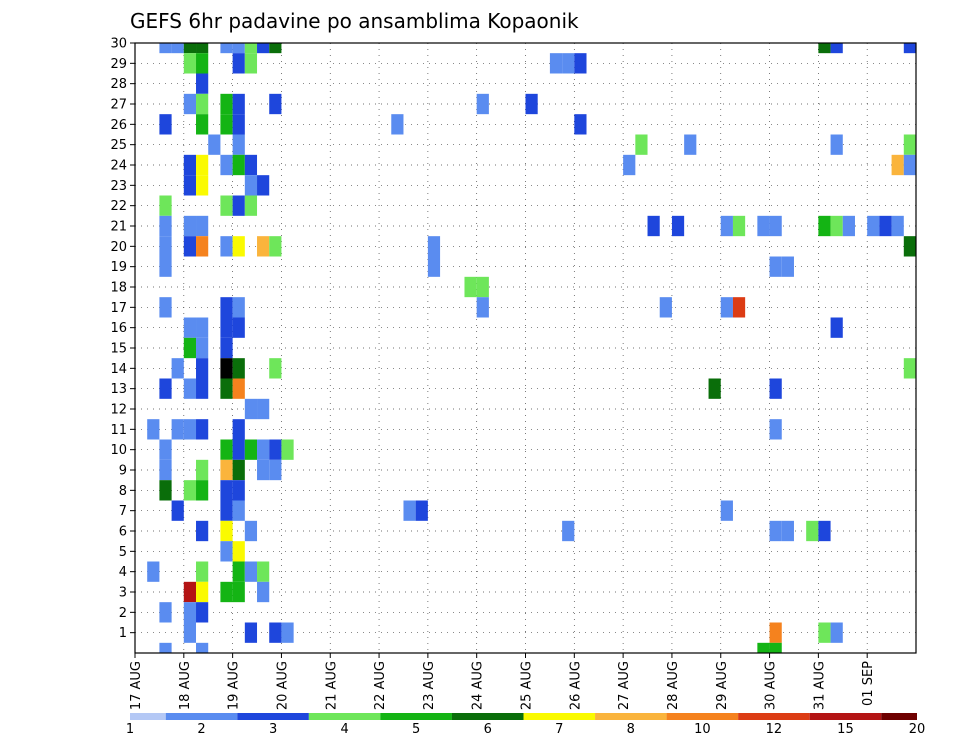  What do you see at coordinates (118, 186) in the screenshot?
I see `y-tick-label: 23` at bounding box center [118, 186].